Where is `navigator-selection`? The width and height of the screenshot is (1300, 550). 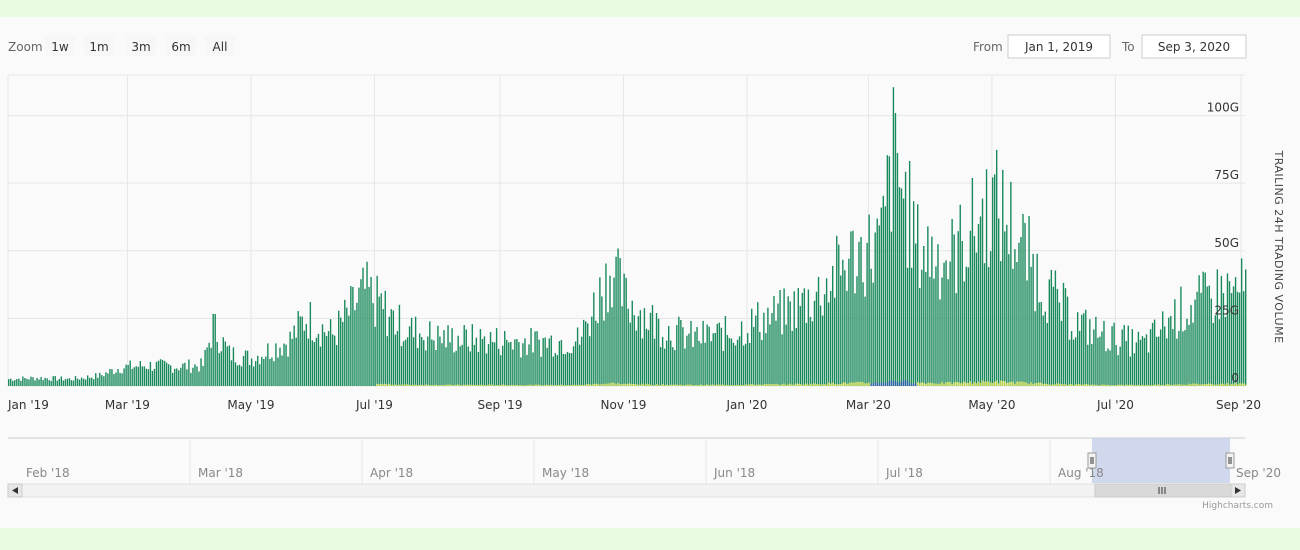 navigator-selection is located at coordinates (1161, 460).